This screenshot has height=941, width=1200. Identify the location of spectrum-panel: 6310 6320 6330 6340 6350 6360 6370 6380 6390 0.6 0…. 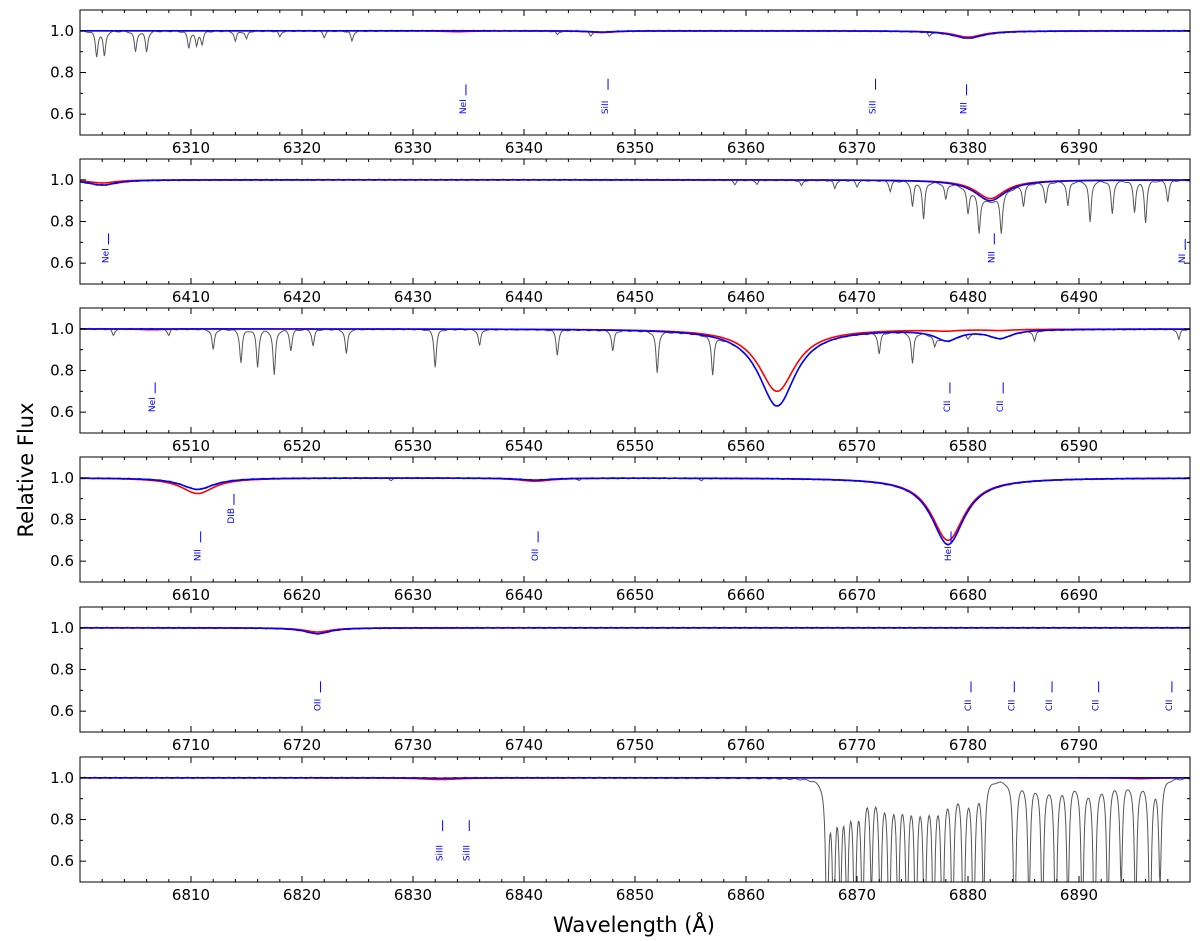
(620, 83).